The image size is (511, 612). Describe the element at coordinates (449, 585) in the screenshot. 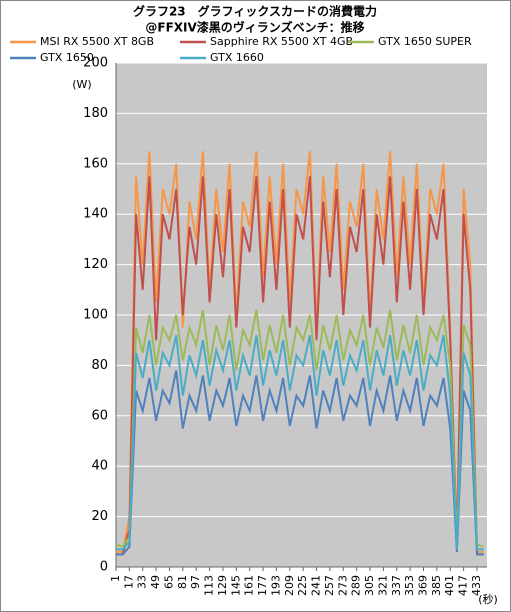

I see `x-tick-label: 401` at that location.